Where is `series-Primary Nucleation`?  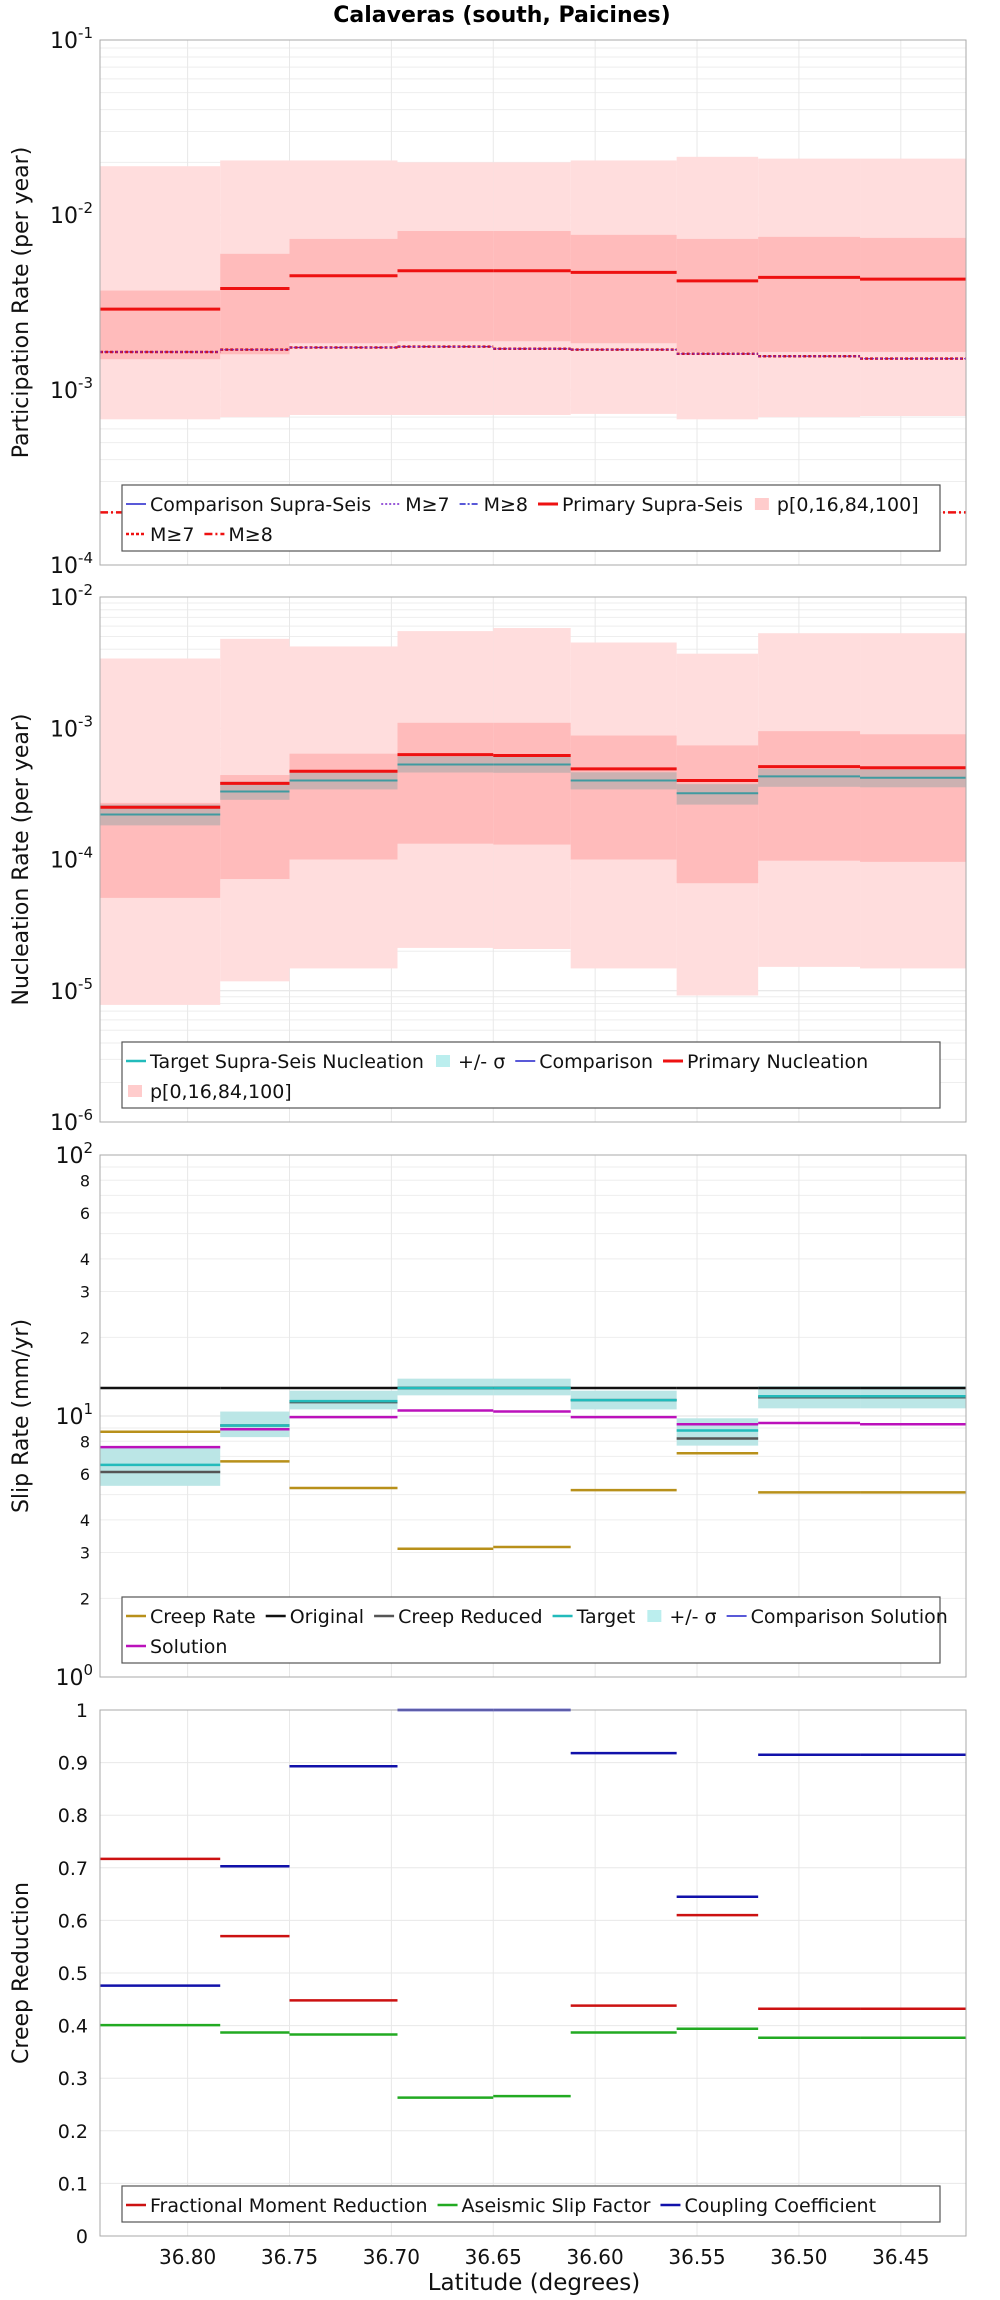 series-Primary Nucleation is located at coordinates (533, 781).